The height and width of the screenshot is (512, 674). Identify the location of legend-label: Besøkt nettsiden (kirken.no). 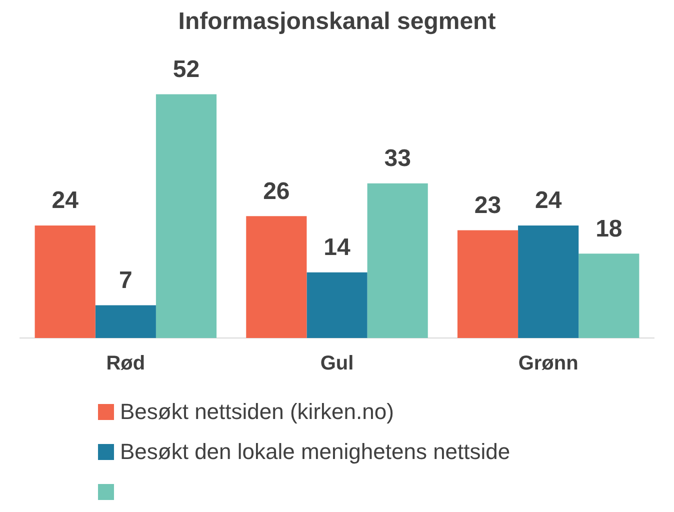
(257, 412).